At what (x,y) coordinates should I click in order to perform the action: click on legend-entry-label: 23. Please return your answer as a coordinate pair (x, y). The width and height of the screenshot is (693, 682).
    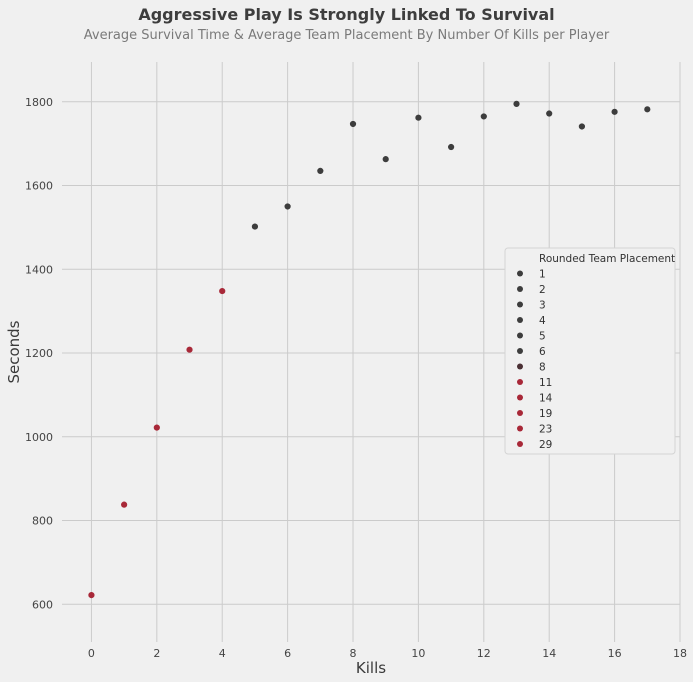
    Looking at the image, I should click on (545, 430).